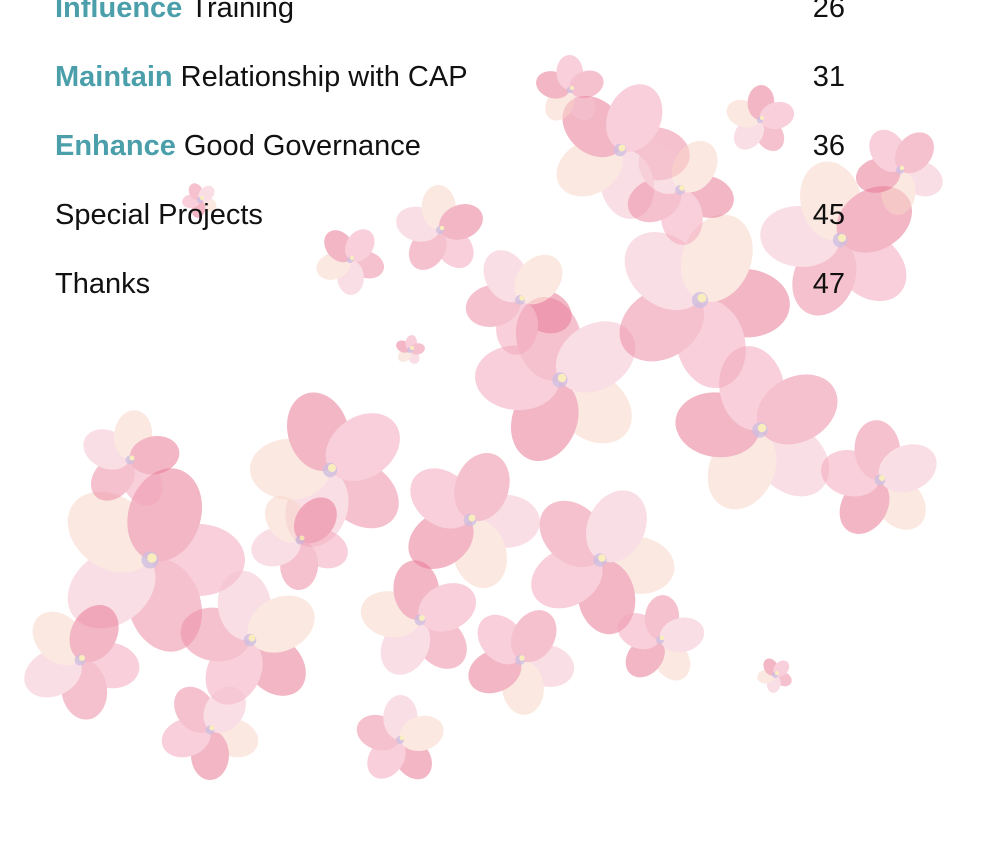  I want to click on entry-keyword: Influence, so click(119, 12).